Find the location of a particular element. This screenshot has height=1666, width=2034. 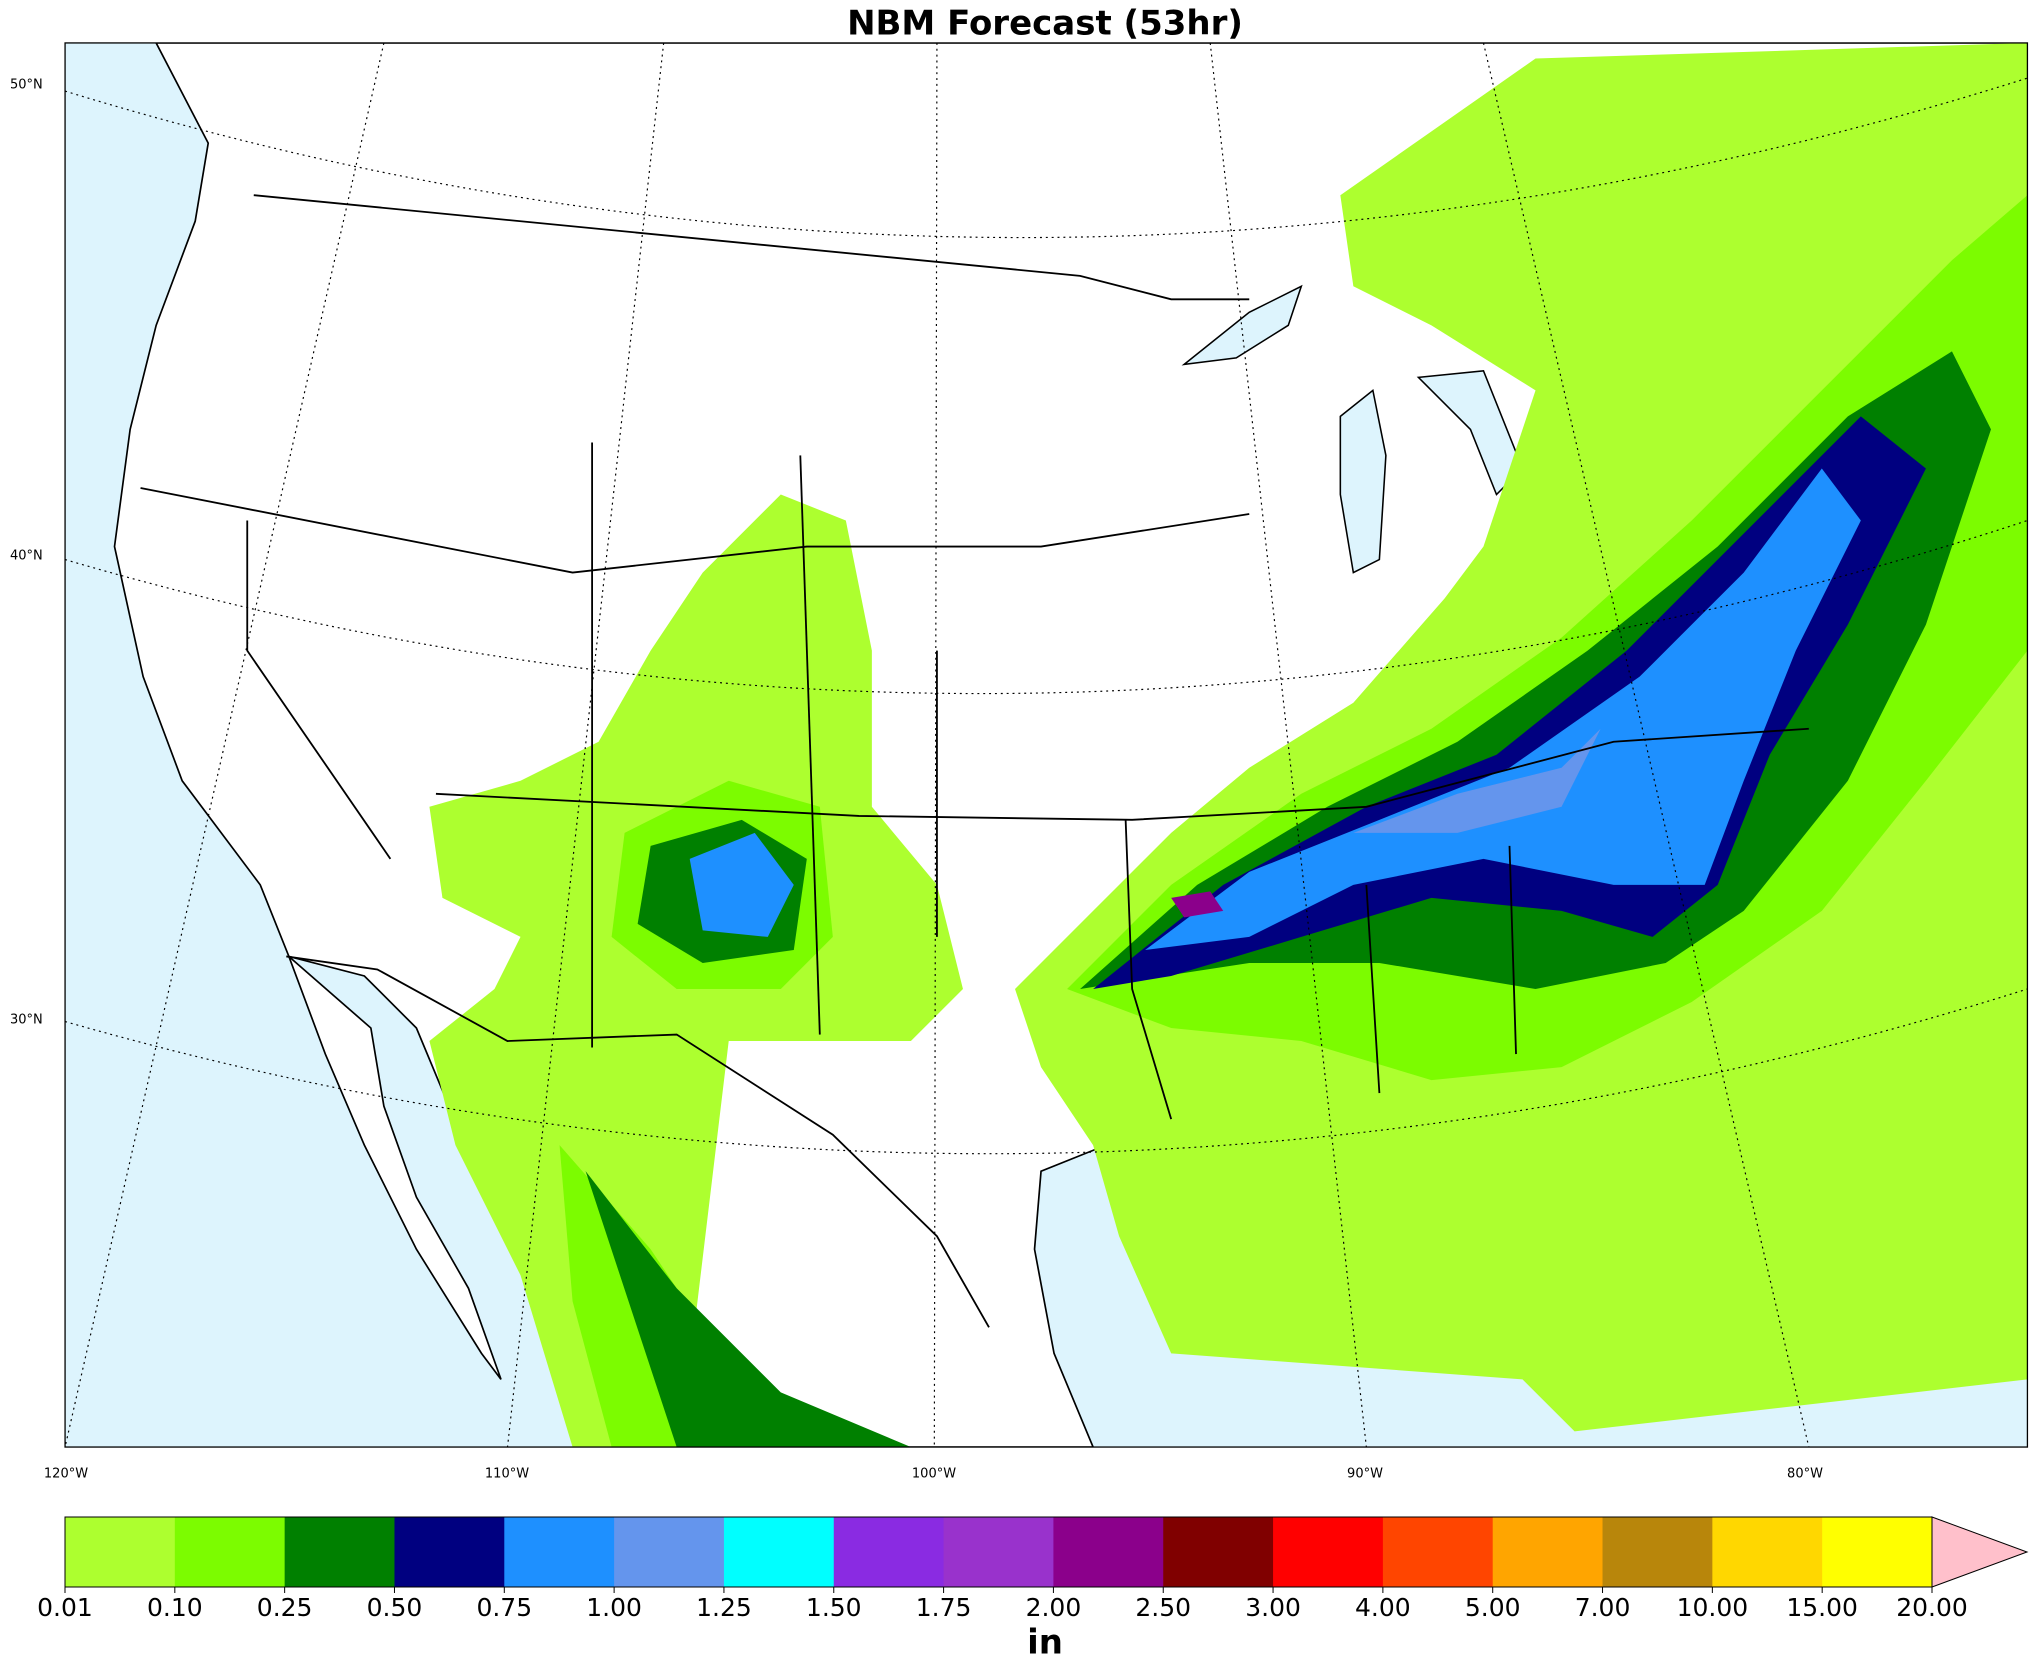

colorbar-tick-label: 7.00 is located at coordinates (1603, 1607).